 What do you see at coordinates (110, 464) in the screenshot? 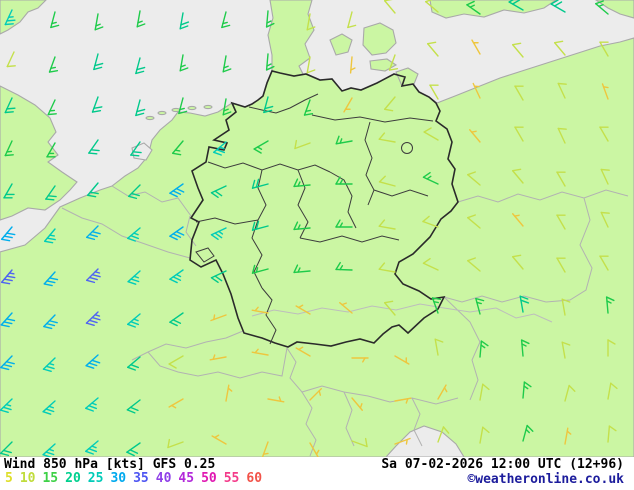
I see `param-title: Wind 850 hPa [kts] GFS 0.25` at bounding box center [110, 464].